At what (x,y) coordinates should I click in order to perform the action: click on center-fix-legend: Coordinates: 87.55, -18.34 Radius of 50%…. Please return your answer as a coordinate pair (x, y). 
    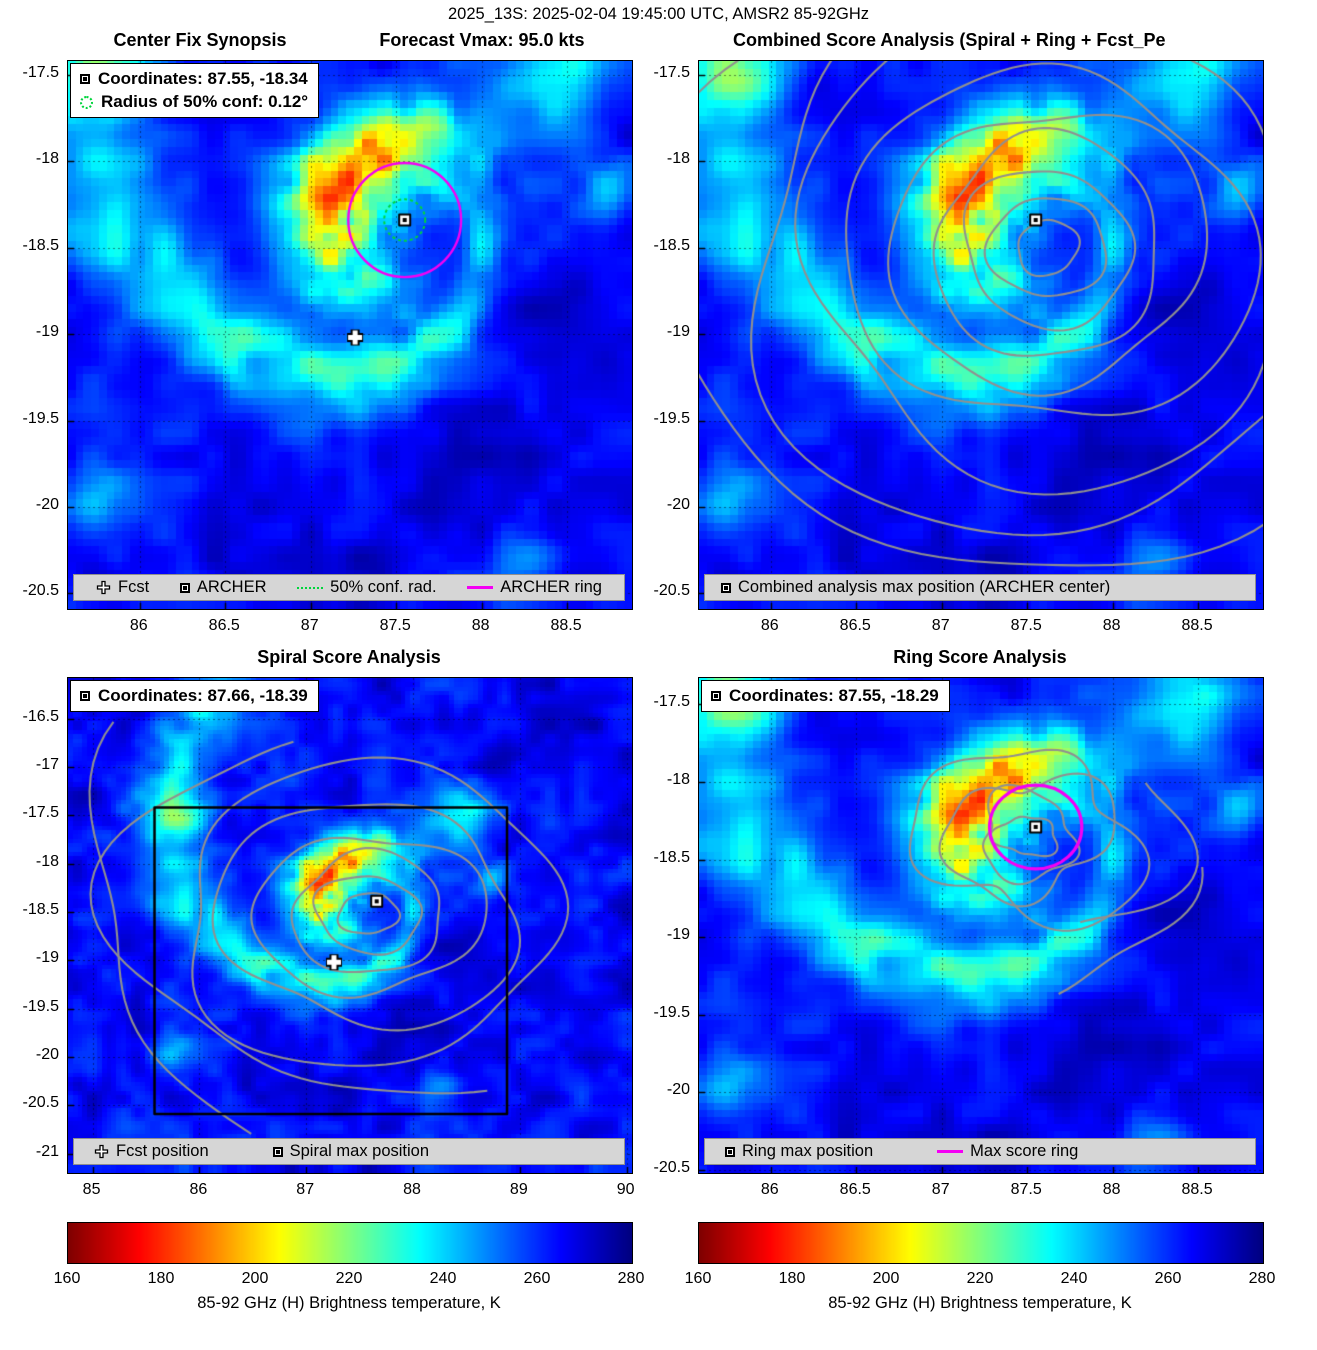
    Looking at the image, I should click on (195, 90).